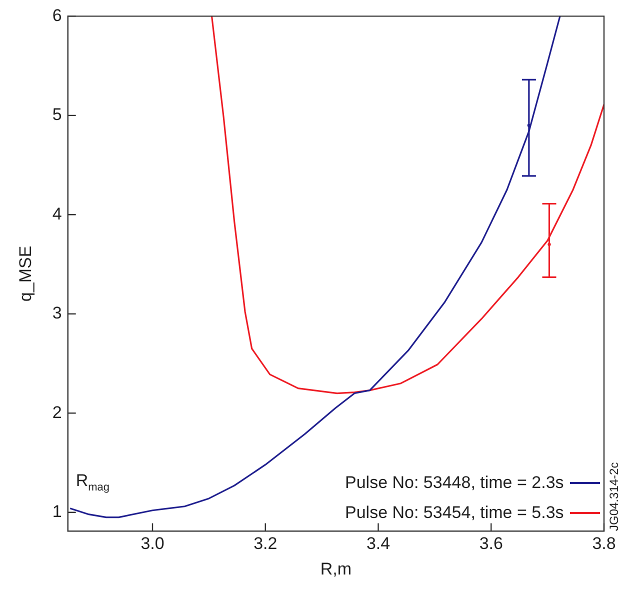 The image size is (628, 596). What do you see at coordinates (454, 513) in the screenshot?
I see `legend-label: Pulse No: 53454, time = 5.3s` at bounding box center [454, 513].